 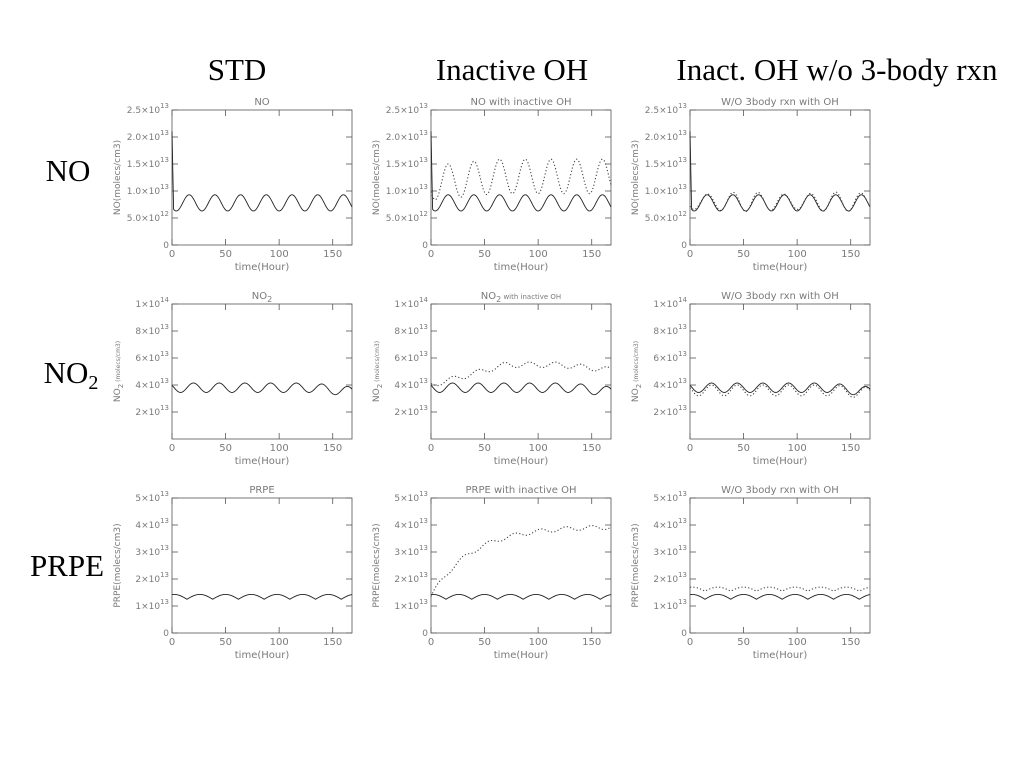 I want to click on column-header-no-3body: Inact. OH w/o 3-body rxn, so click(x=837, y=69).